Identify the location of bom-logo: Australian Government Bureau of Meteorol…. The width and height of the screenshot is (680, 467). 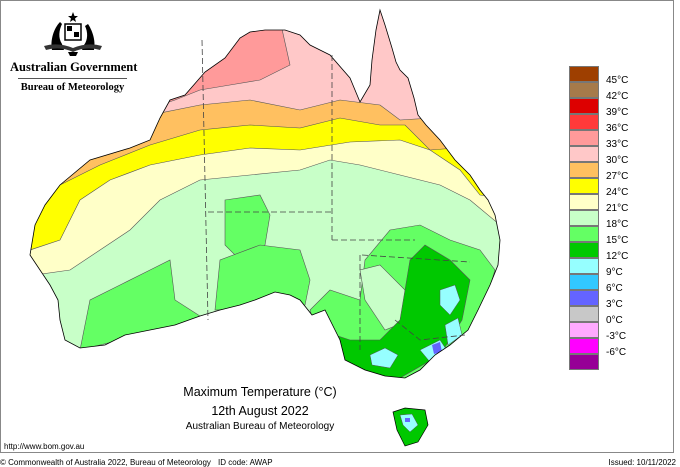
(74, 52).